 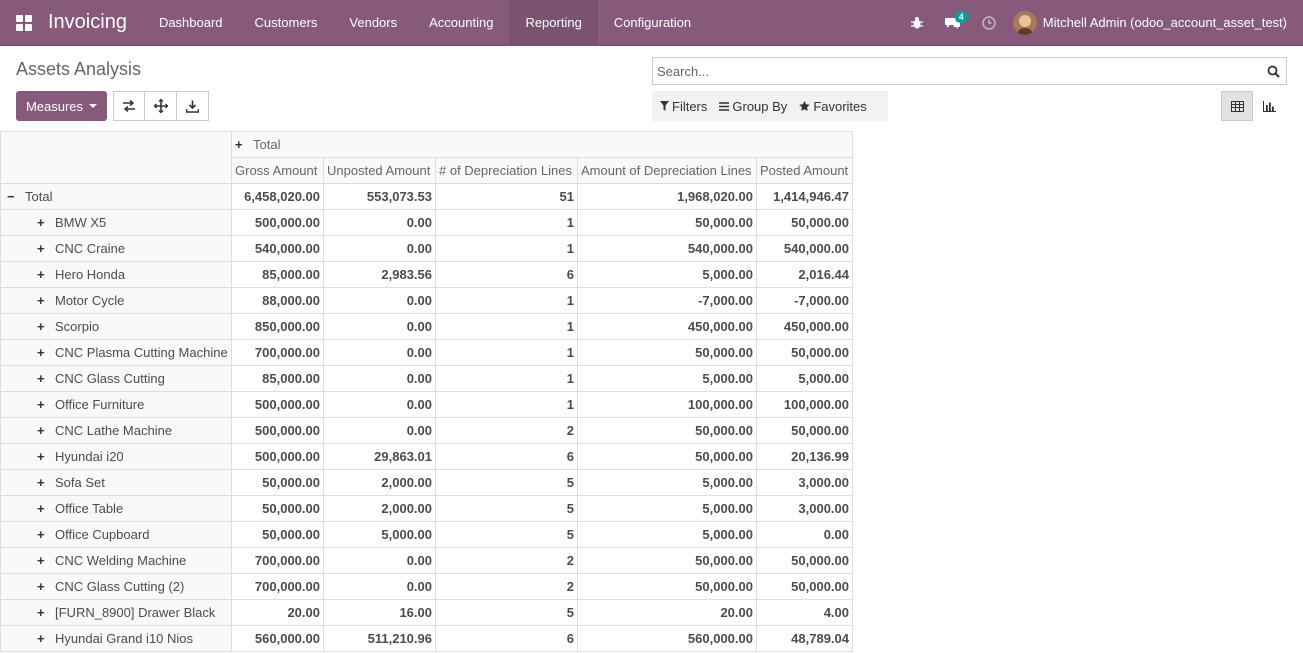 I want to click on row-header: + CNC Plasma Cutting Machine, so click(x=116, y=352).